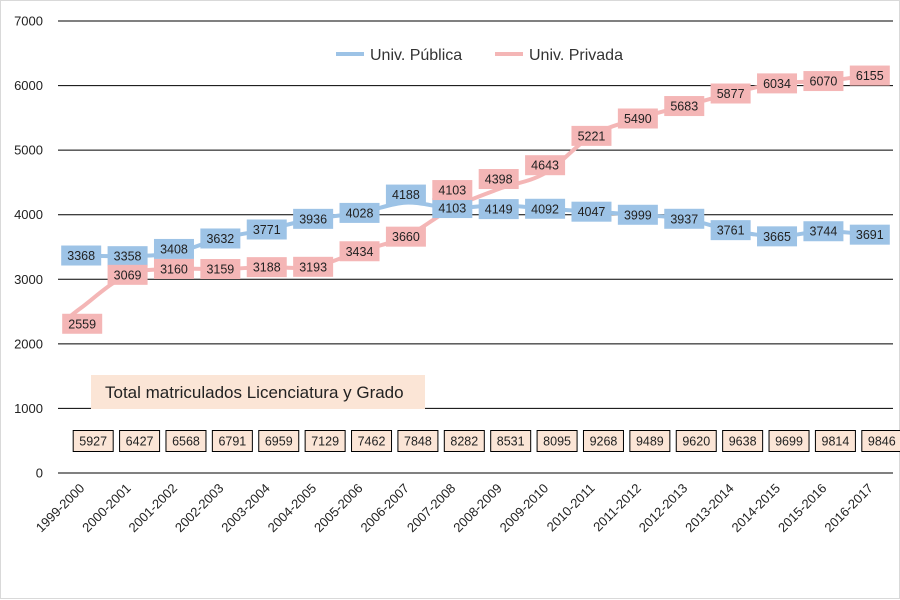 The height and width of the screenshot is (600, 900). Describe the element at coordinates (743, 442) in the screenshot. I see `total-cell: 9638` at that location.